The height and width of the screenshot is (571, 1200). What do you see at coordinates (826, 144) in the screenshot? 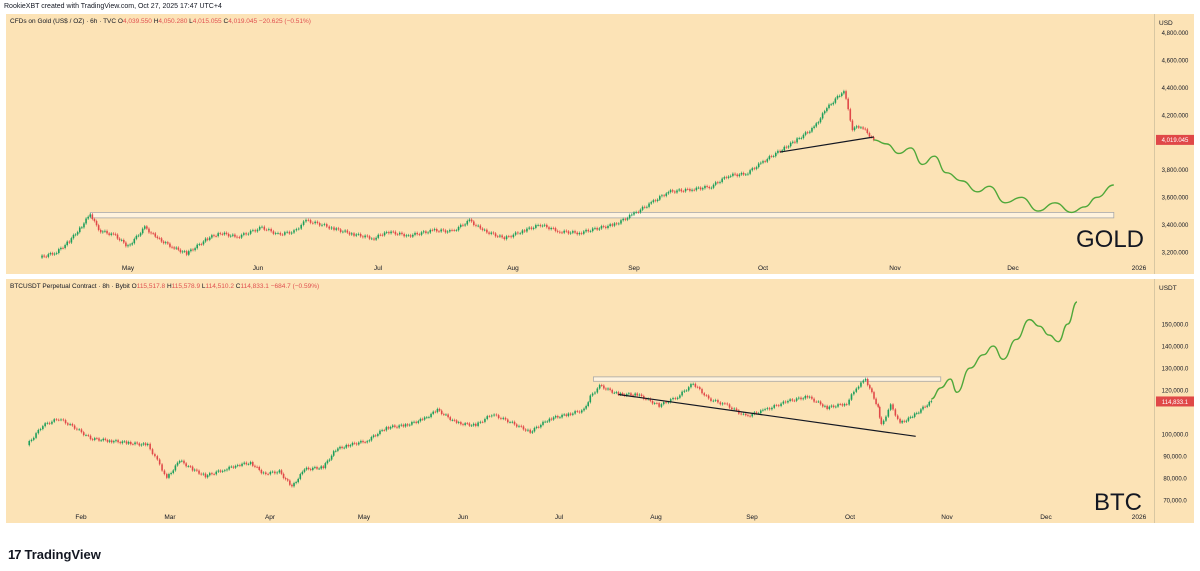
I see `gold-trendline` at bounding box center [826, 144].